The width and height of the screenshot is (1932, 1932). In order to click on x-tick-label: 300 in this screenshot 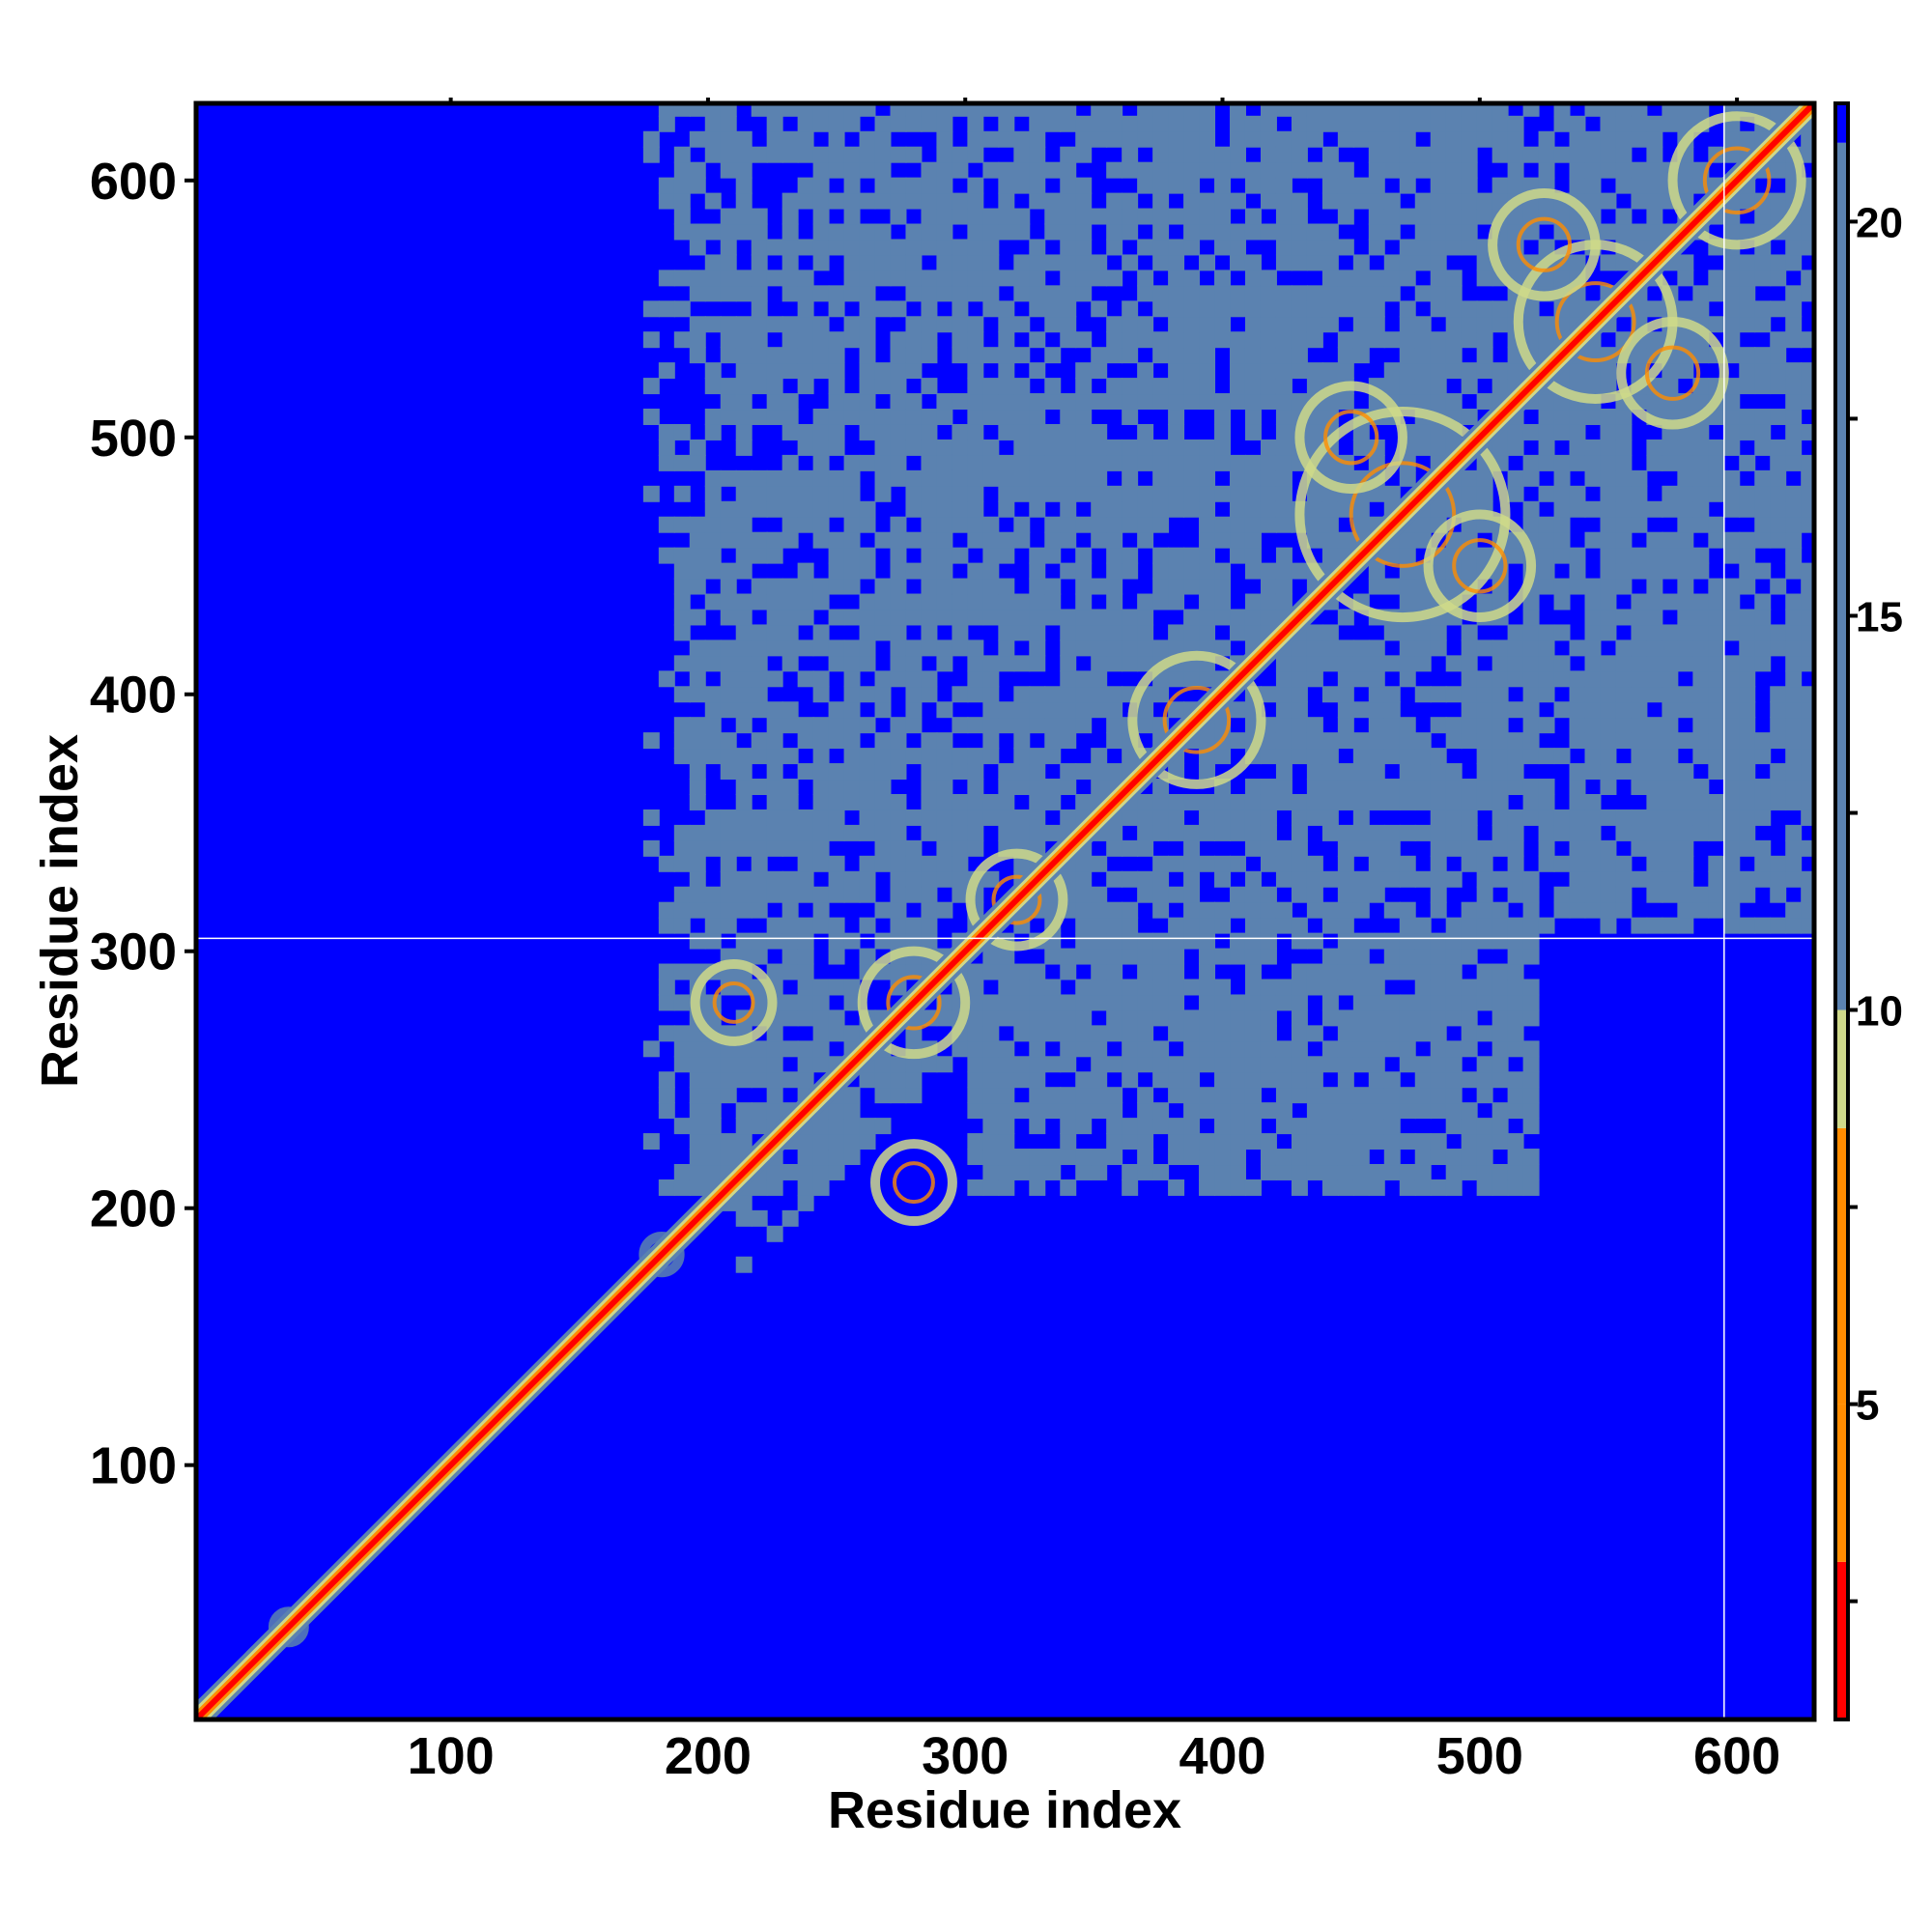, I will do `click(965, 1756)`.